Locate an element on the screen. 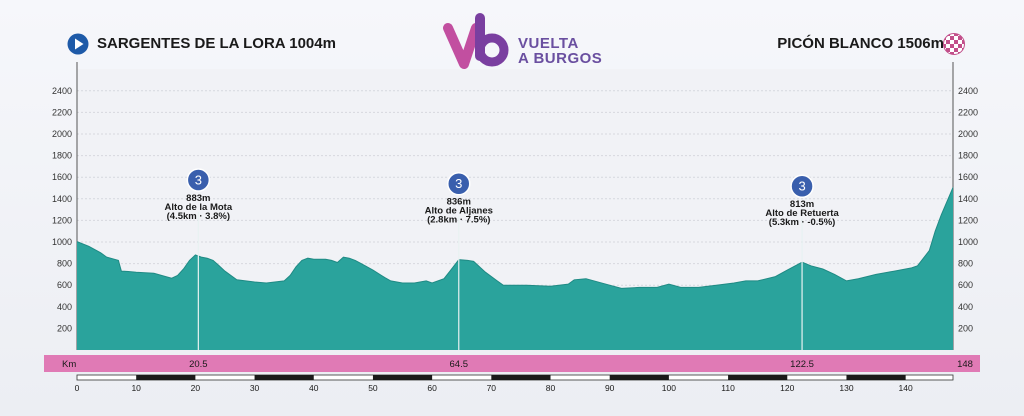 The image size is (1024, 416). logo-text: VUELTA A BURGOS is located at coordinates (560, 51).